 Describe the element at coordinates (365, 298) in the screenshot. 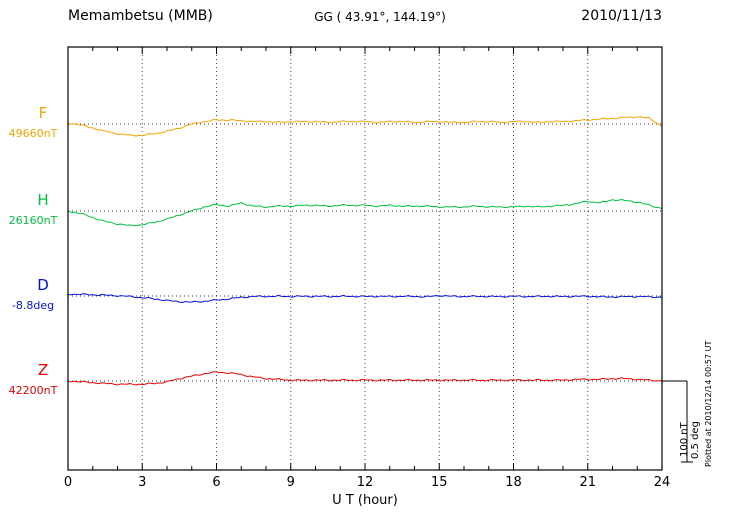

I see `trace-D` at that location.